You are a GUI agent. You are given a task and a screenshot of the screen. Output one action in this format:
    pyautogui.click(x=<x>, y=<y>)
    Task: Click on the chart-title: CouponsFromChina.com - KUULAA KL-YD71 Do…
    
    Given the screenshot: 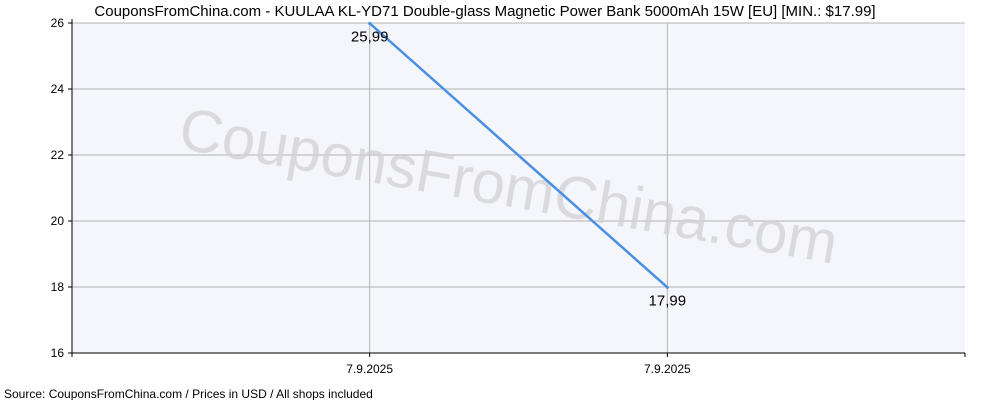 What is the action you would take?
    pyautogui.click(x=484, y=11)
    